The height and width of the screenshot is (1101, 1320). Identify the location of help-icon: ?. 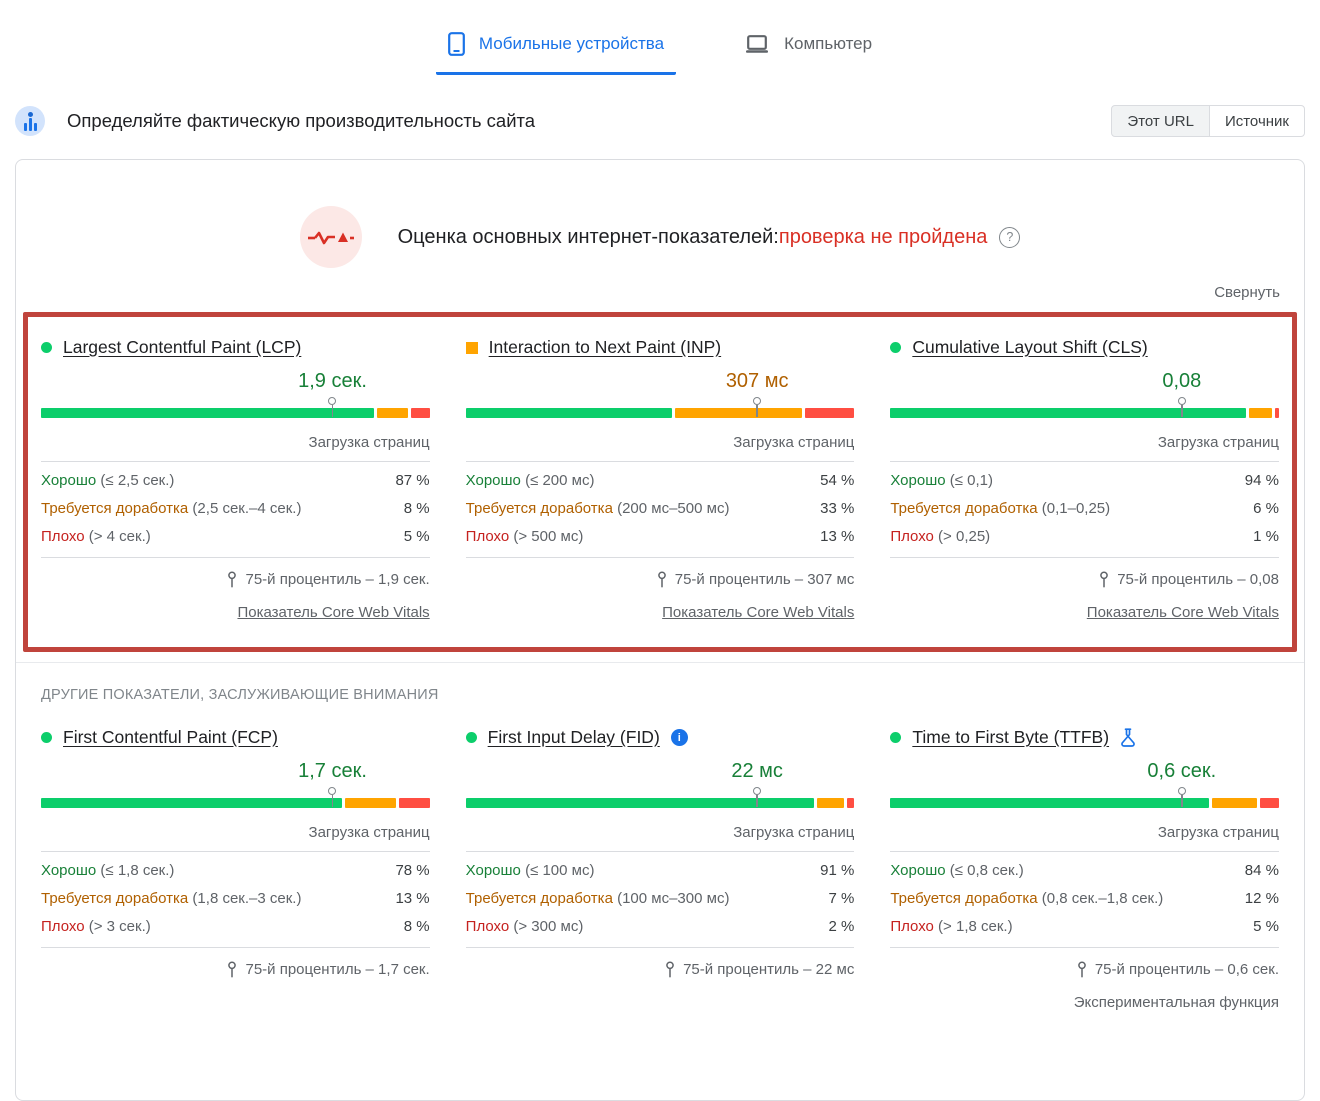
(1010, 237).